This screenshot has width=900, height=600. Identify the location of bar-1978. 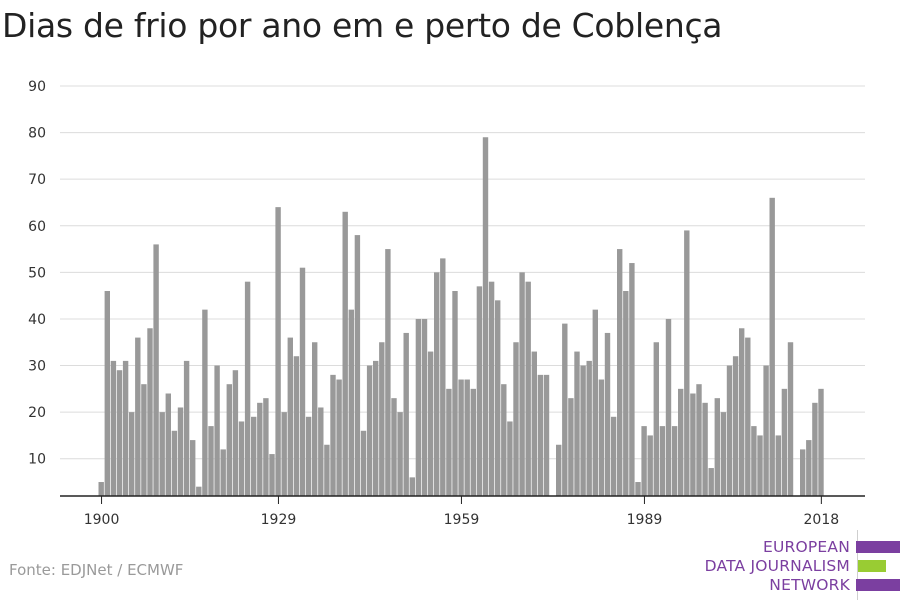
(577, 423).